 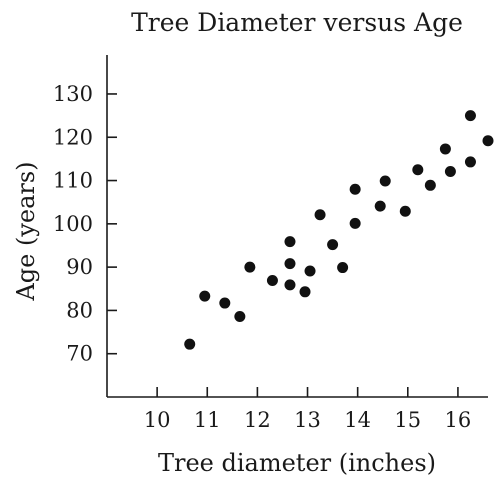 What do you see at coordinates (79, 354) in the screenshot?
I see `y-tick-label: 70` at bounding box center [79, 354].